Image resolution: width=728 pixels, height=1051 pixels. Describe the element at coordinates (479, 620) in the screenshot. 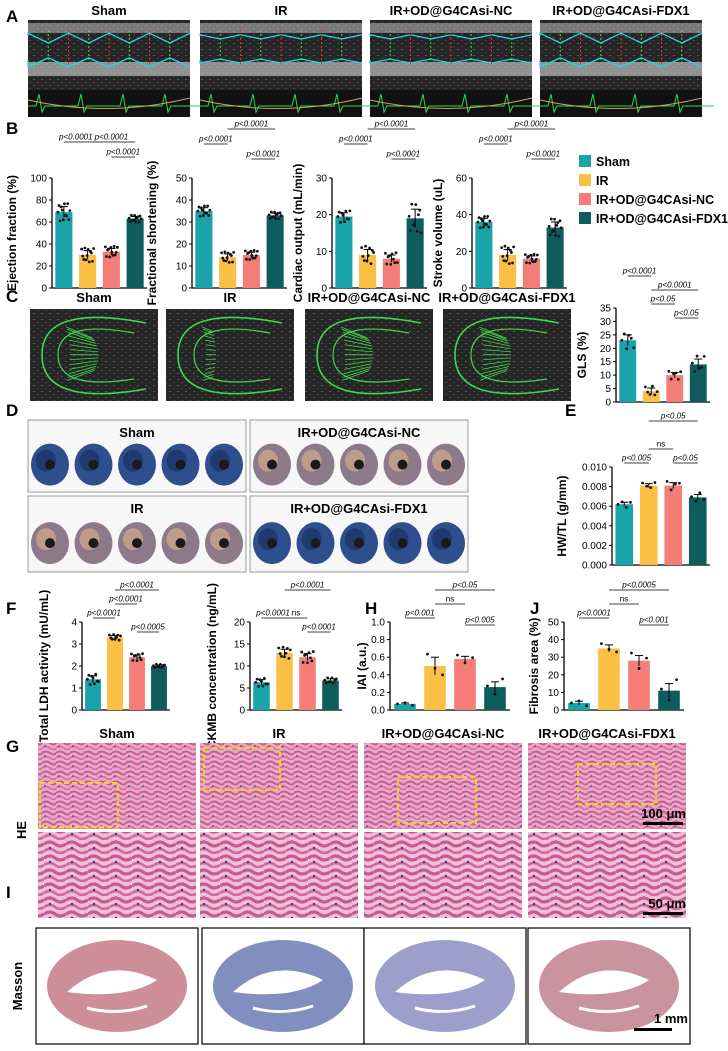

I see `p-value-label: p<0.005` at that location.